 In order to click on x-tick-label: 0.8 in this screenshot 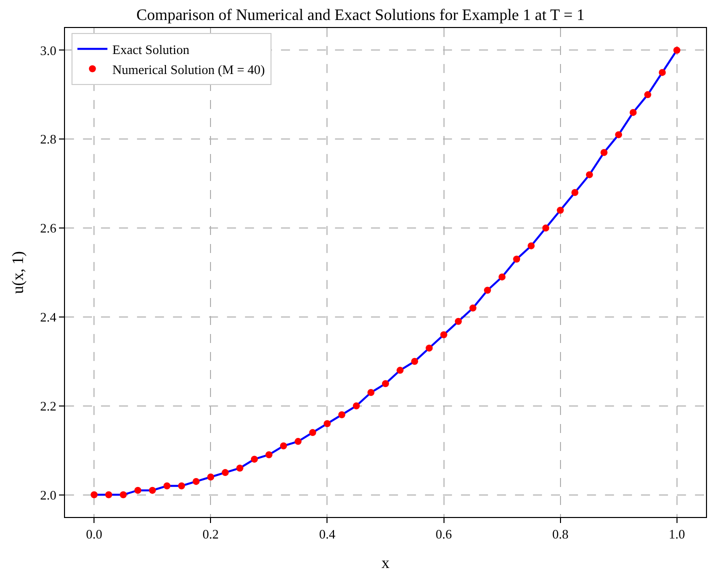, I will do `click(560, 534)`.